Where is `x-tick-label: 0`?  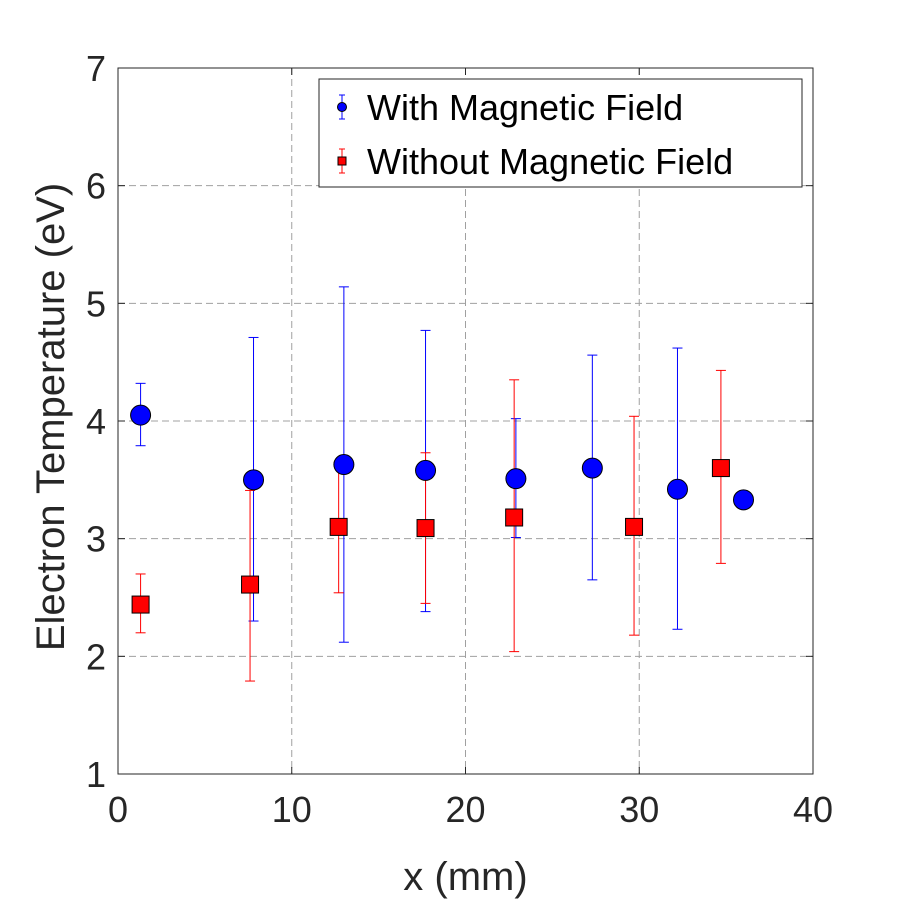 x-tick-label: 0 is located at coordinates (118, 809).